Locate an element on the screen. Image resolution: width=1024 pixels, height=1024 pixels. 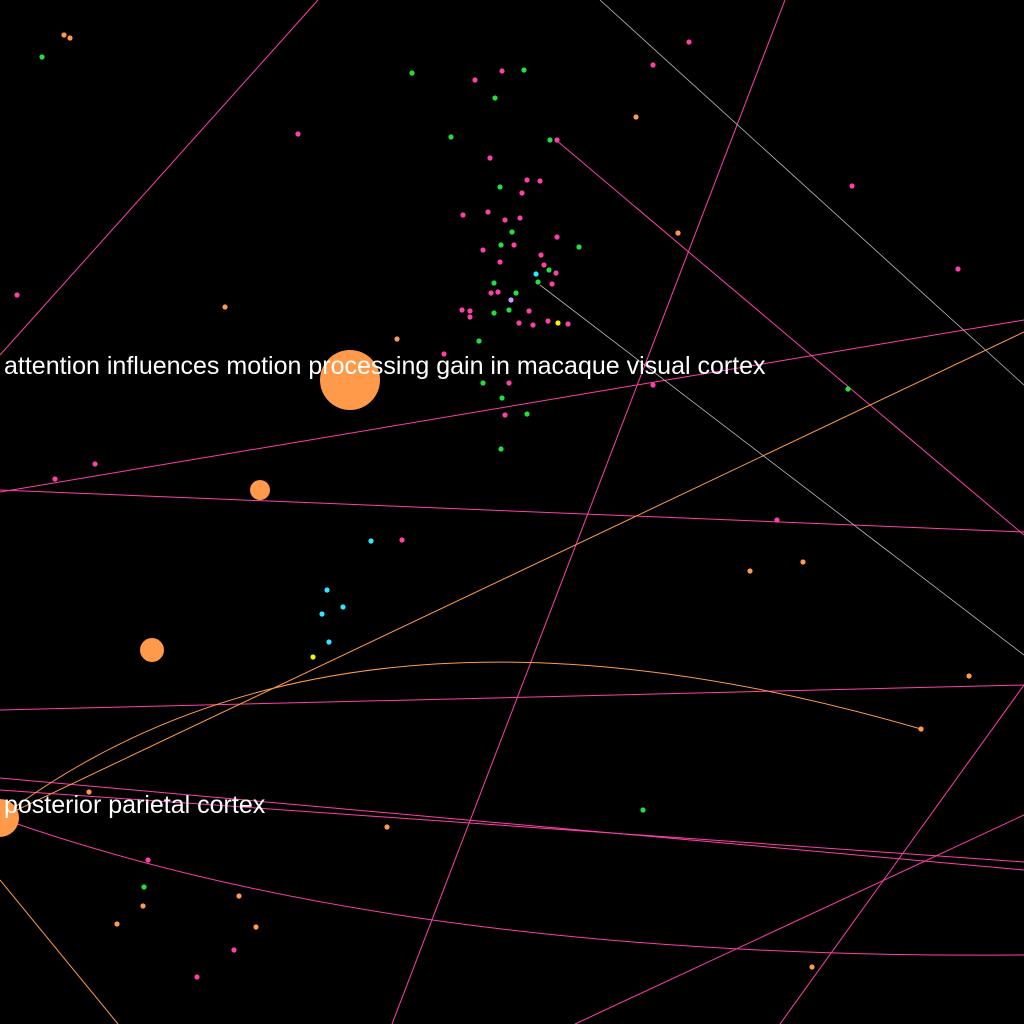
hub-node-tertiary is located at coordinates (152, 650).